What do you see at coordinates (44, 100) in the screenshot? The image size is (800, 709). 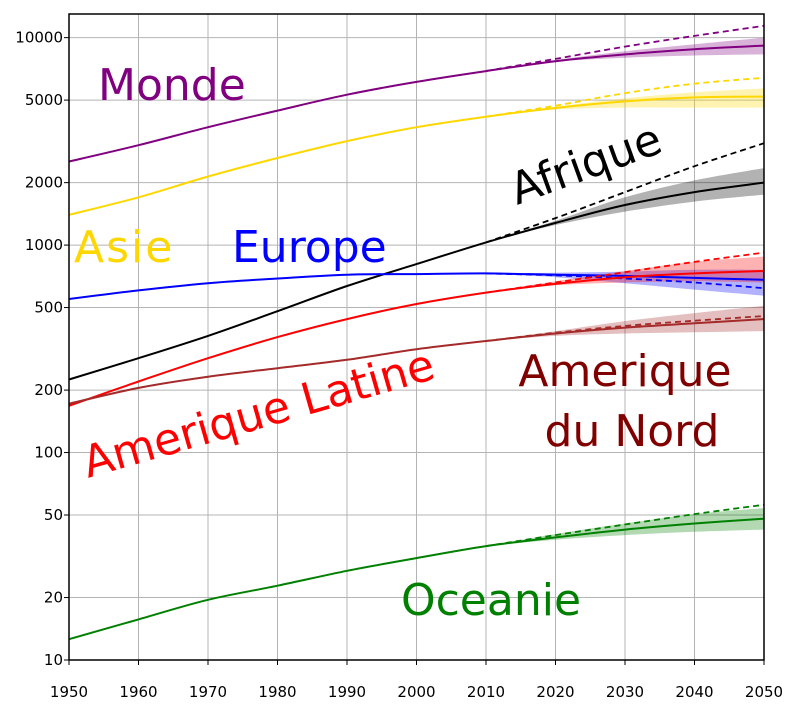 I see `y-tick-label: 5000` at bounding box center [44, 100].